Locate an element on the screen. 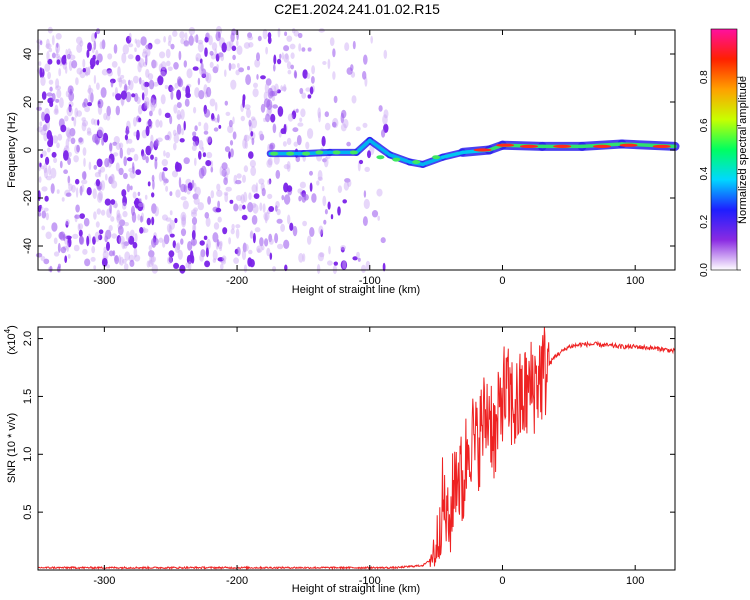 Image resolution: width=750 pixels, height=600 pixels. colorbar-tick-label: 0.4 is located at coordinates (704, 173).